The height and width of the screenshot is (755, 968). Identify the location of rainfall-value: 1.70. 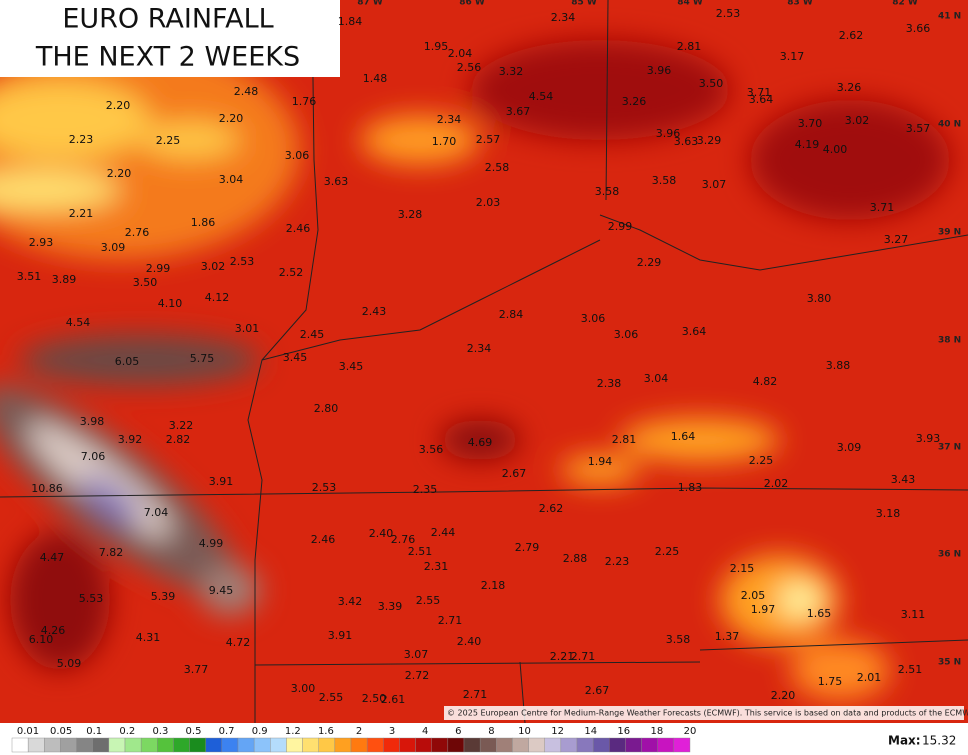
(444, 141).